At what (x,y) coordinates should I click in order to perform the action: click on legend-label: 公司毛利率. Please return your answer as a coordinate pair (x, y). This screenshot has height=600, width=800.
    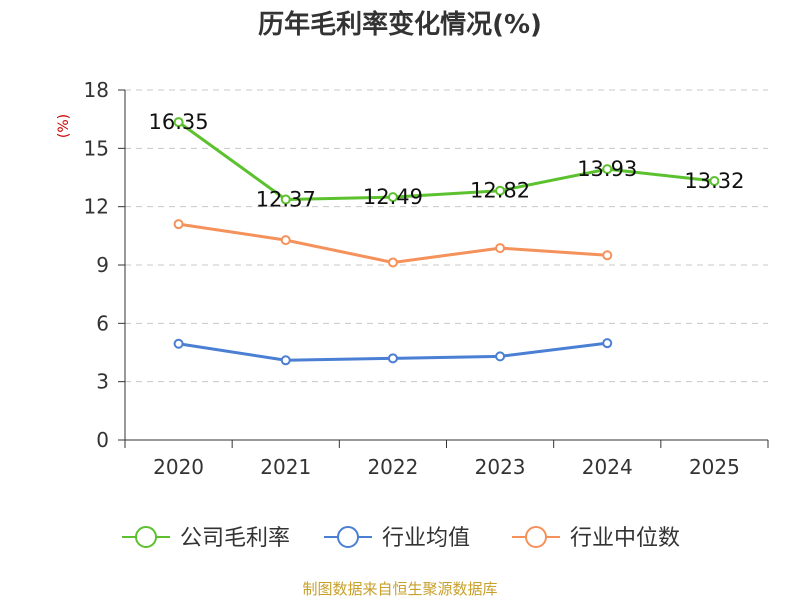
    Looking at the image, I should click on (235, 538).